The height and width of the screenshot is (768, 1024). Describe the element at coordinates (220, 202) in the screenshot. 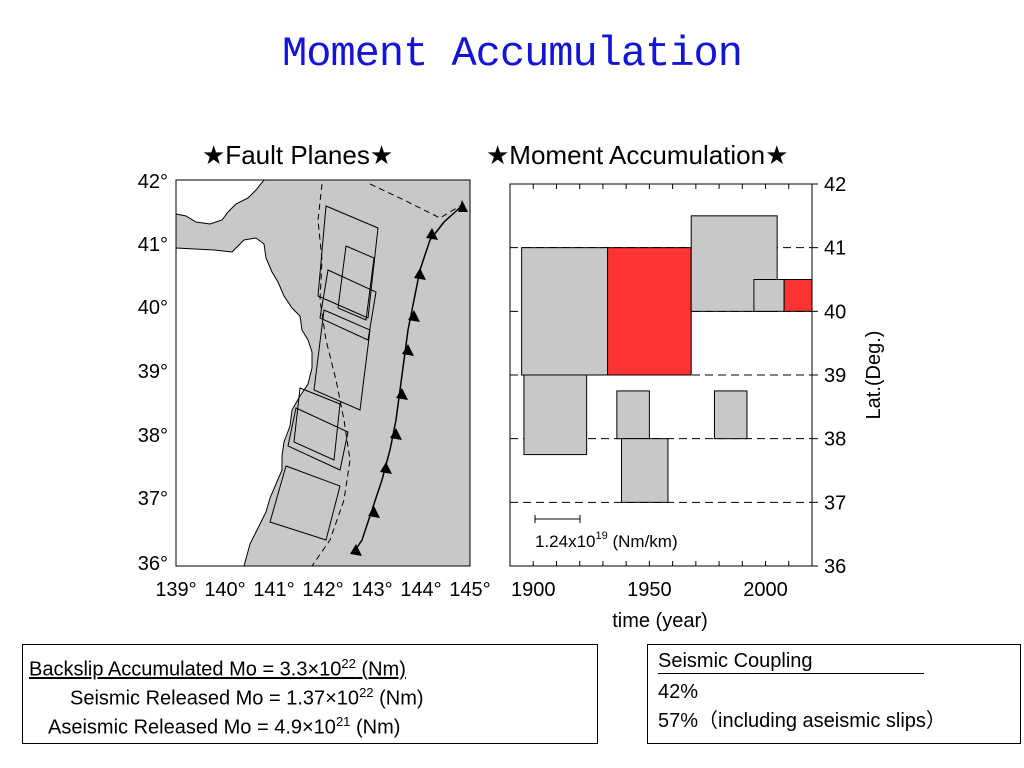

I see `land-hokkaido` at that location.